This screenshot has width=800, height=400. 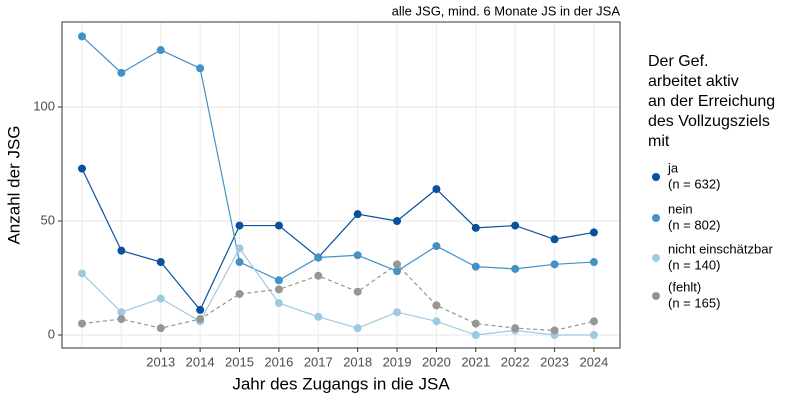 I want to click on legend-title: des Vollzugsziels, so click(x=709, y=121).